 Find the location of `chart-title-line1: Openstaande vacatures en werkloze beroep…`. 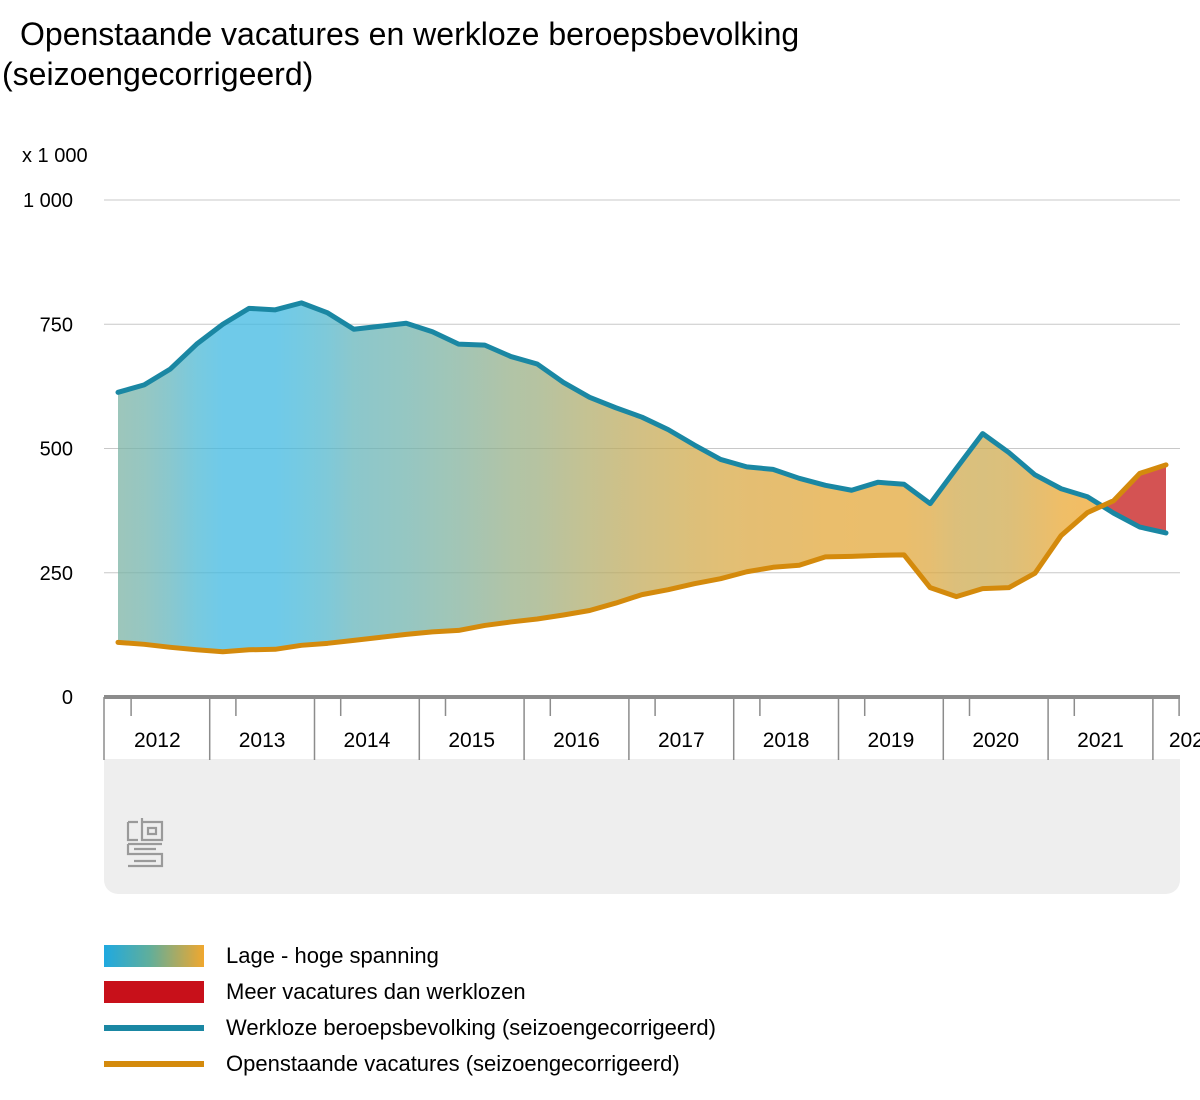

chart-title-line1: Openstaande vacatures en werkloze beroep… is located at coordinates (410, 34).